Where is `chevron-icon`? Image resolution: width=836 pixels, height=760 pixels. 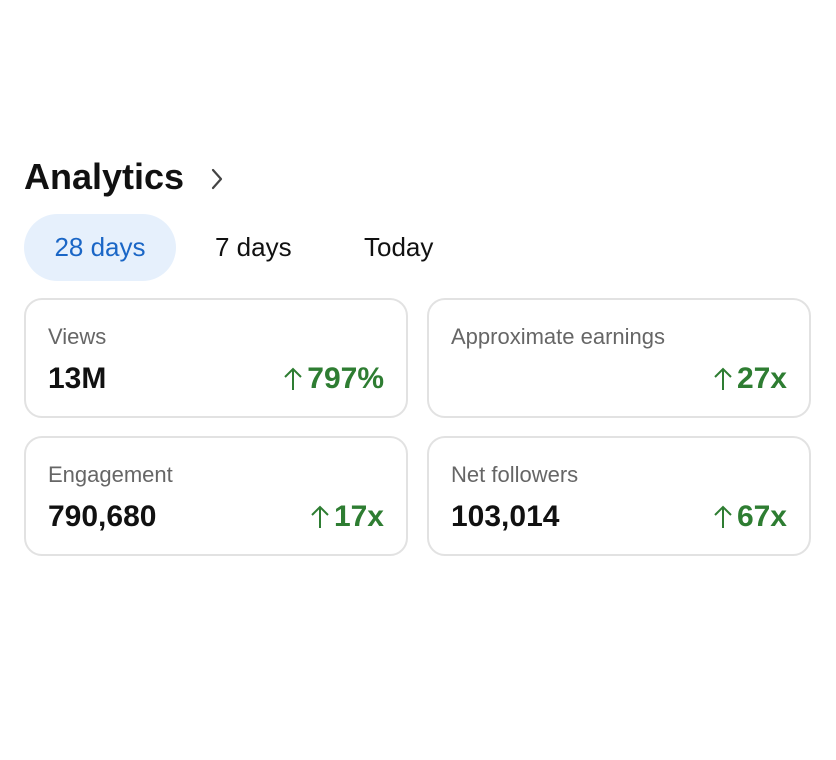 chevron-icon is located at coordinates (217, 179).